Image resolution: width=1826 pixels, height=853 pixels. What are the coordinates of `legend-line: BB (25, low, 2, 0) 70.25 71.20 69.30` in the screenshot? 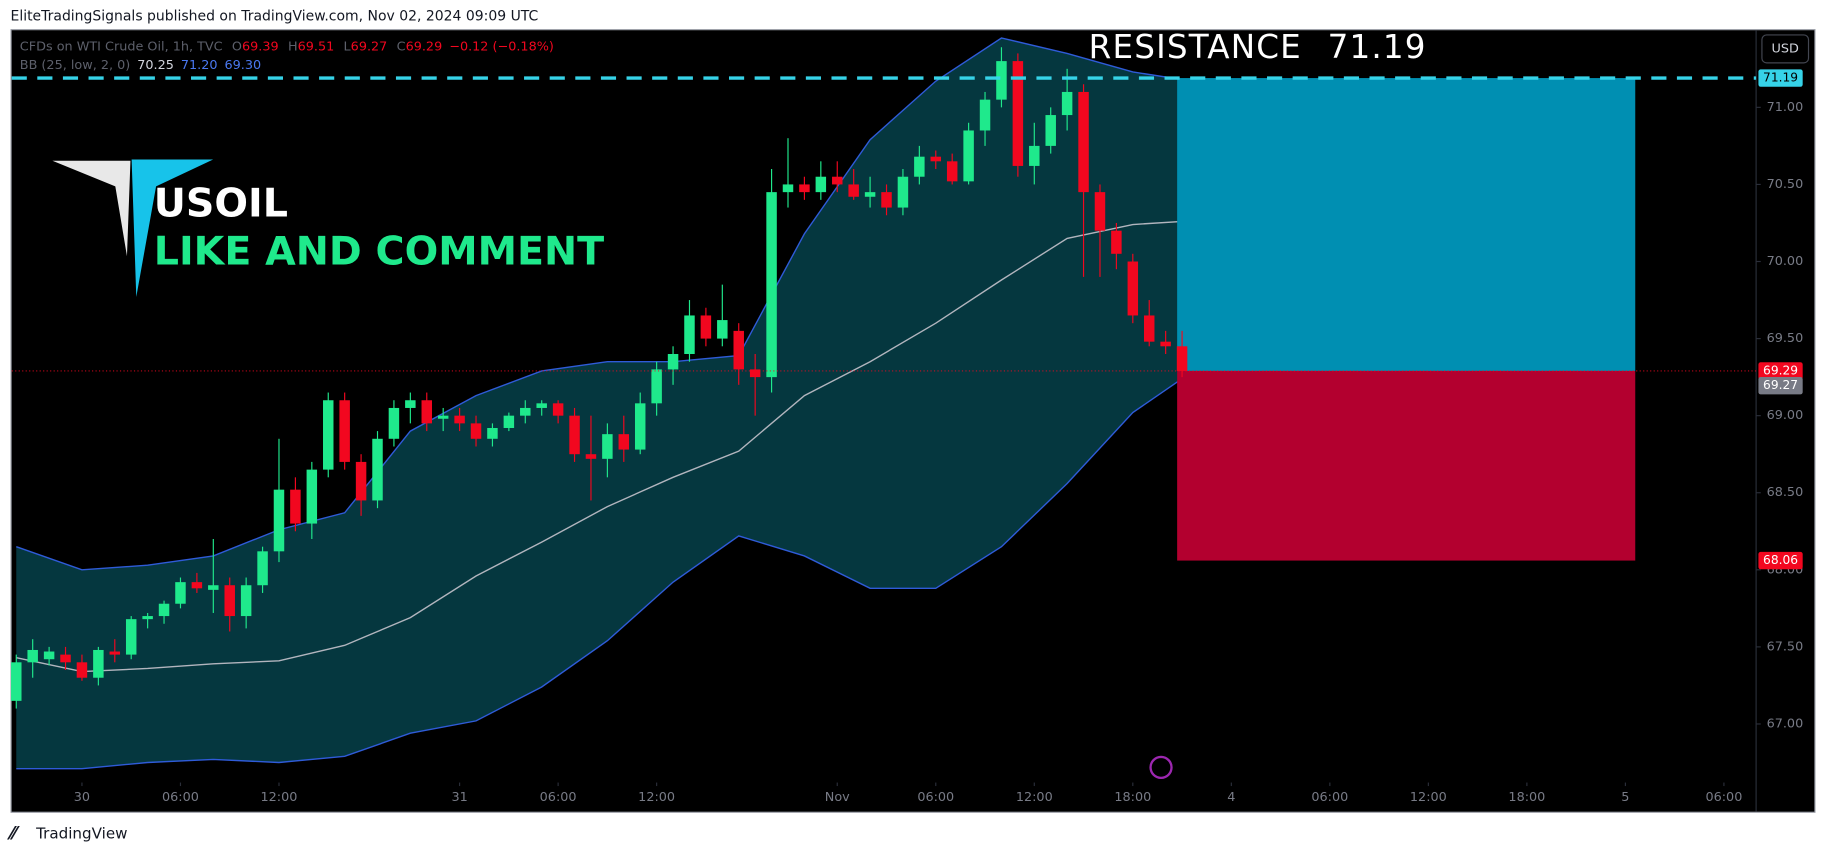 It's located at (140, 65).